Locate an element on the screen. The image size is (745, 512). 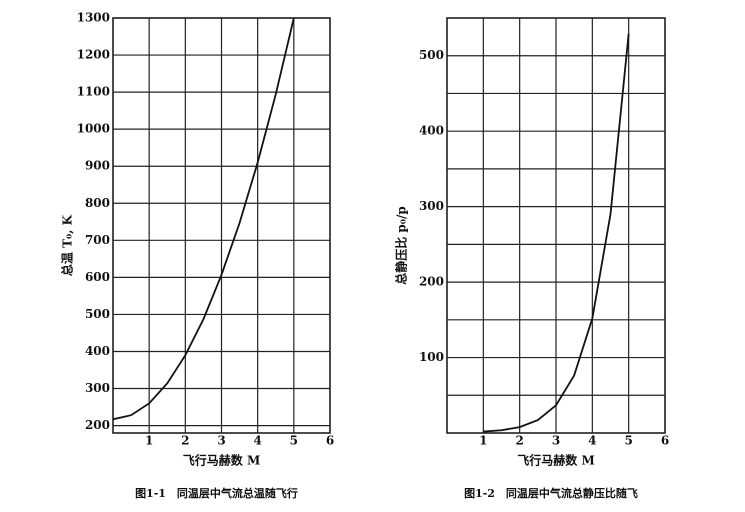
y-tick-label: 800 is located at coordinates (97, 203).